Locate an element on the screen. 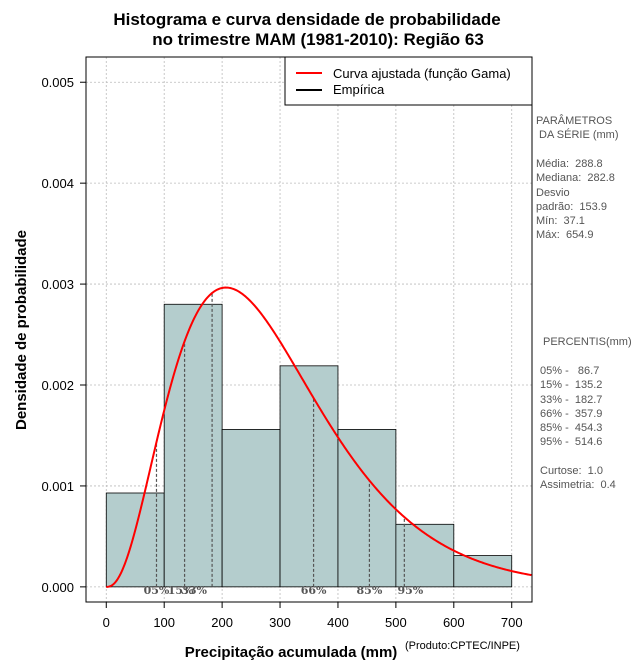  x-tick-label-3: 300 is located at coordinates (280, 622).